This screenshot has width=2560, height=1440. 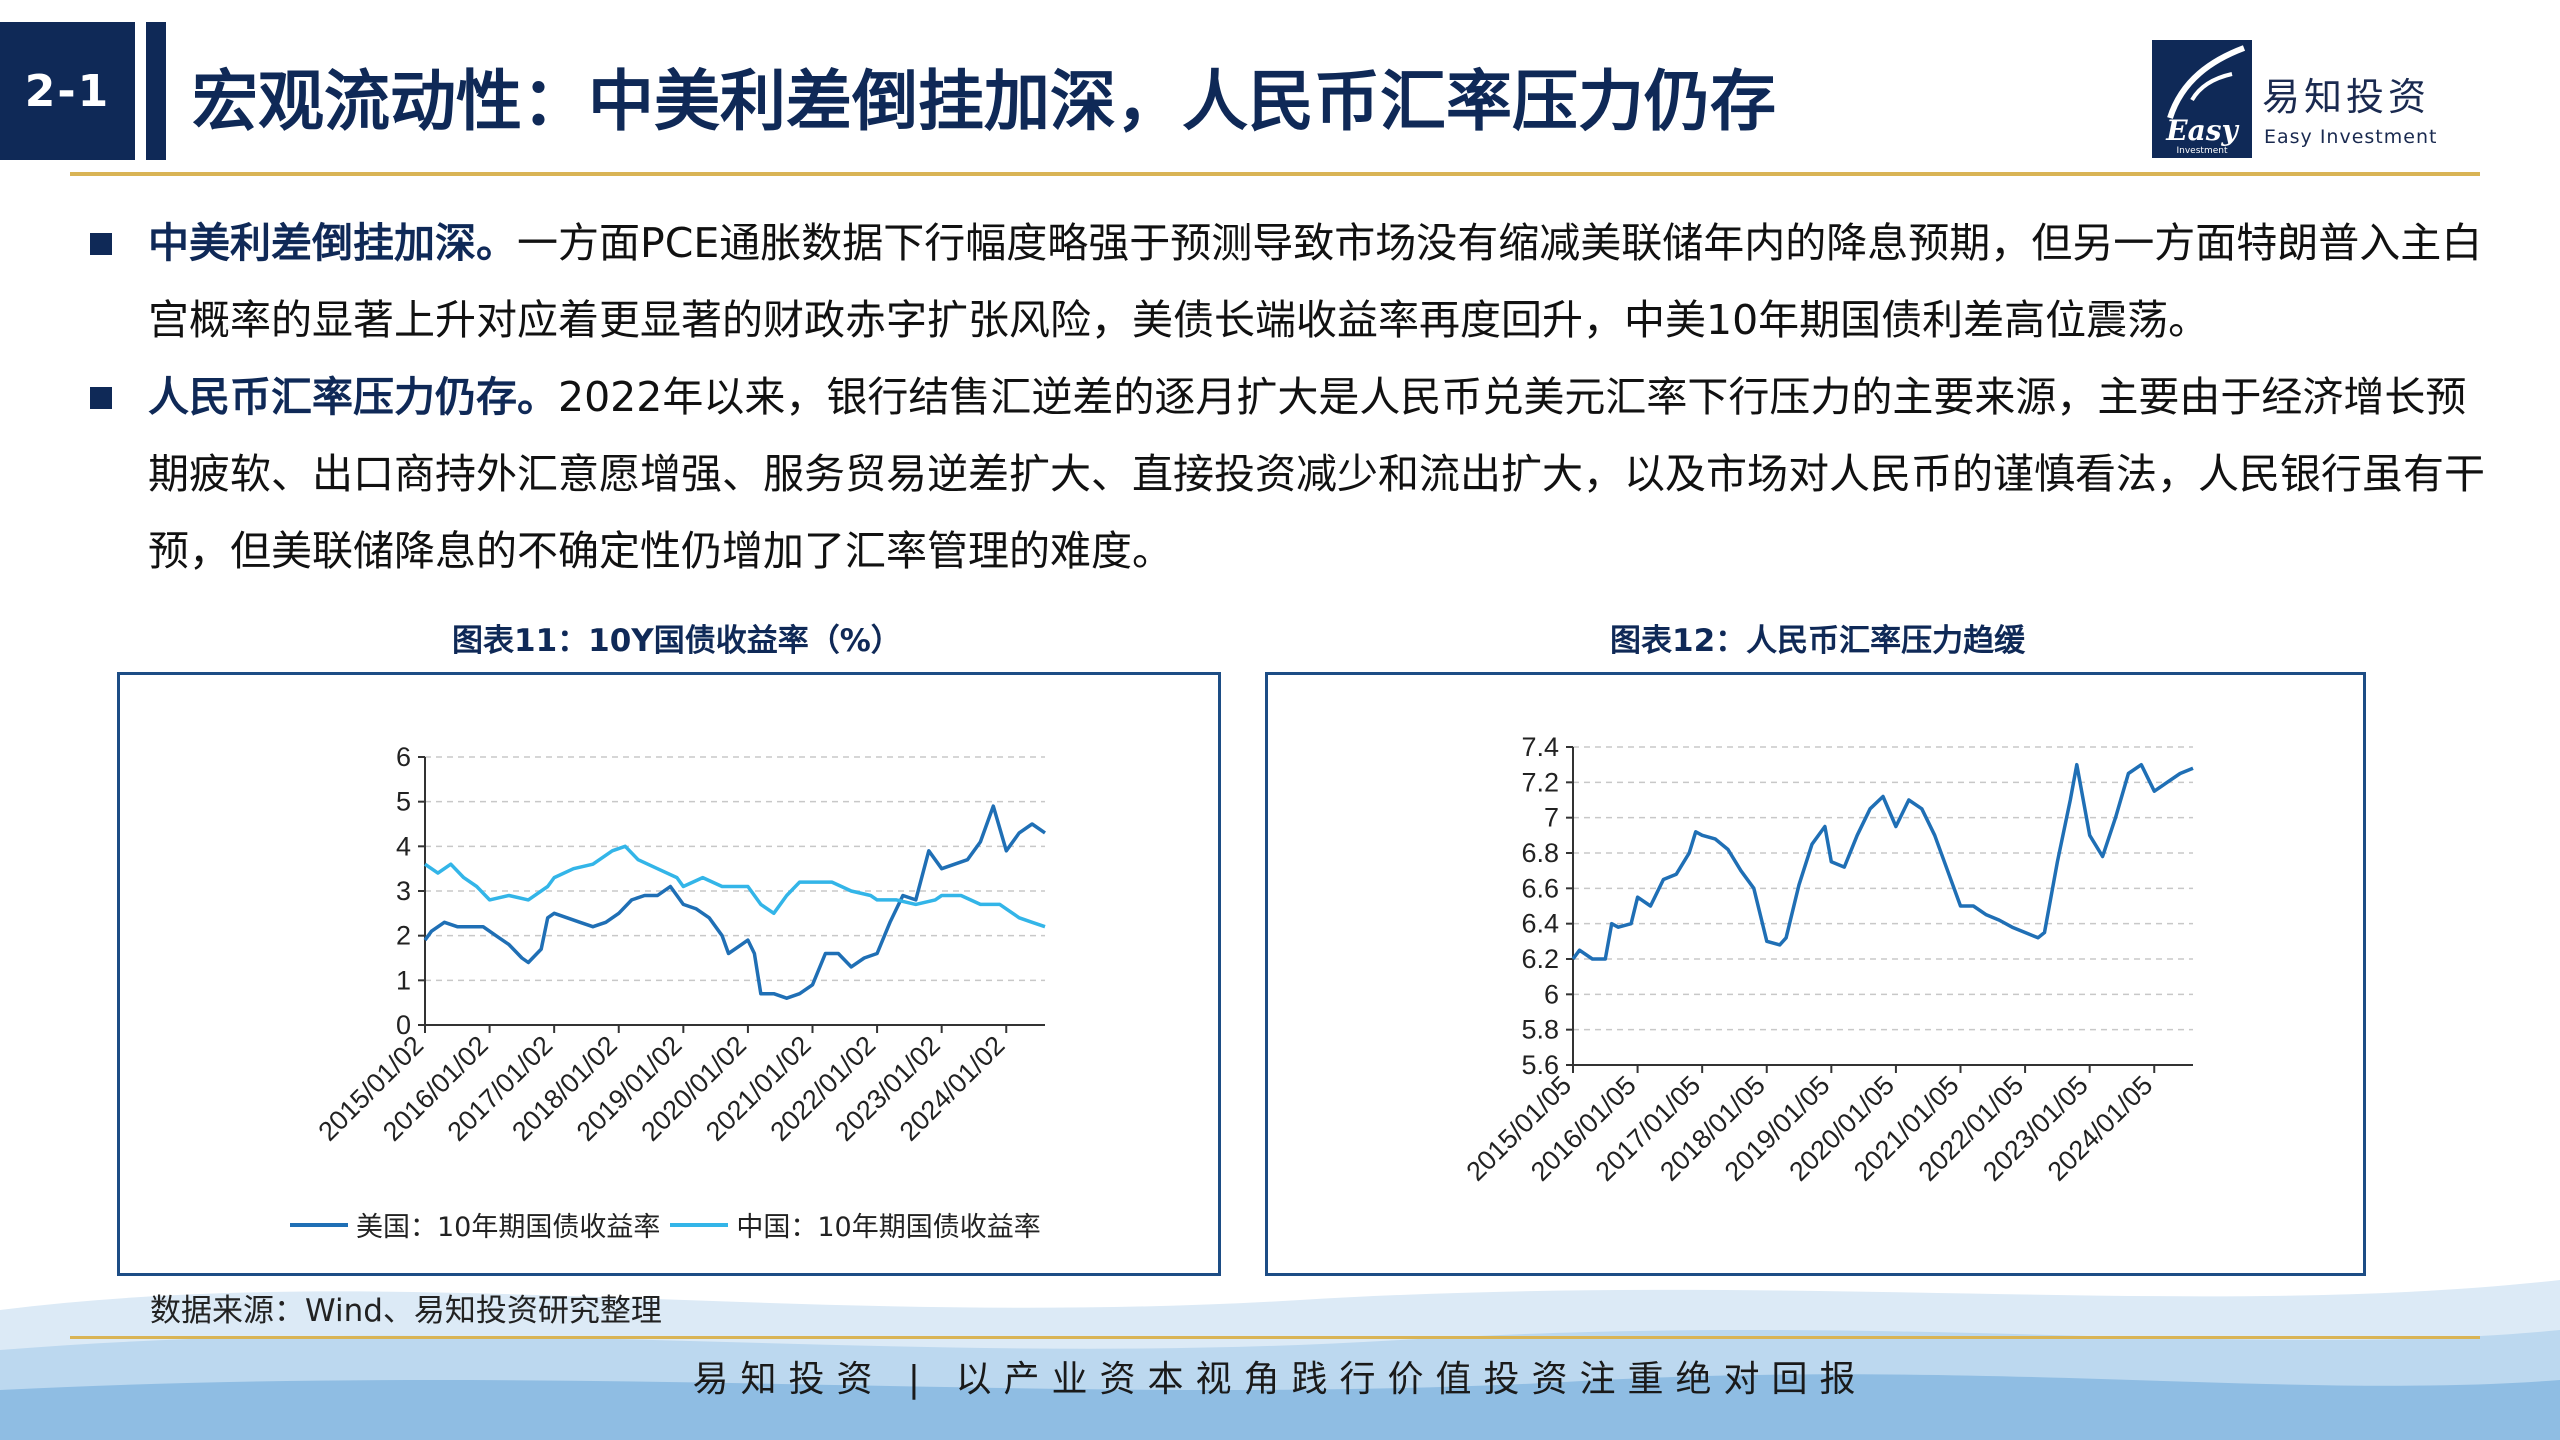 I want to click on svg-text: Investment, so click(x=2202, y=151).